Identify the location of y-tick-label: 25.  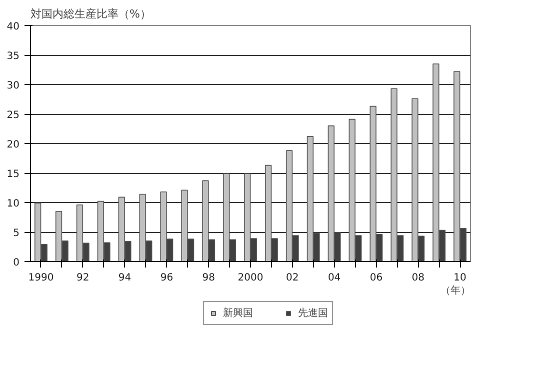
(13, 115).